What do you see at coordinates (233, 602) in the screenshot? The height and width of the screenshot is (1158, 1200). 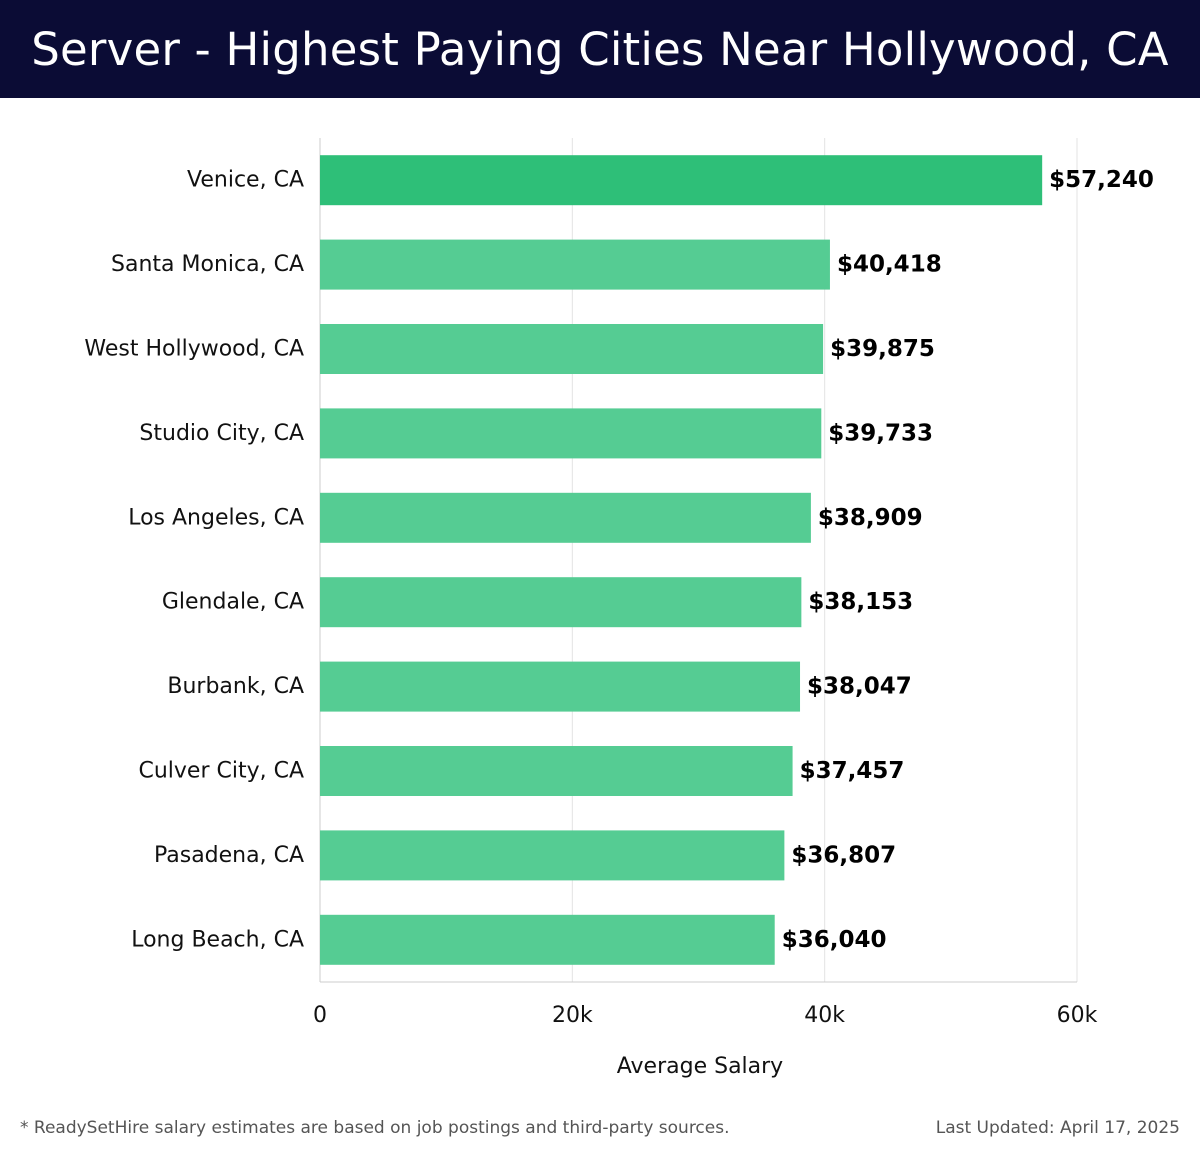 I see `category-label: Glendale, CA` at bounding box center [233, 602].